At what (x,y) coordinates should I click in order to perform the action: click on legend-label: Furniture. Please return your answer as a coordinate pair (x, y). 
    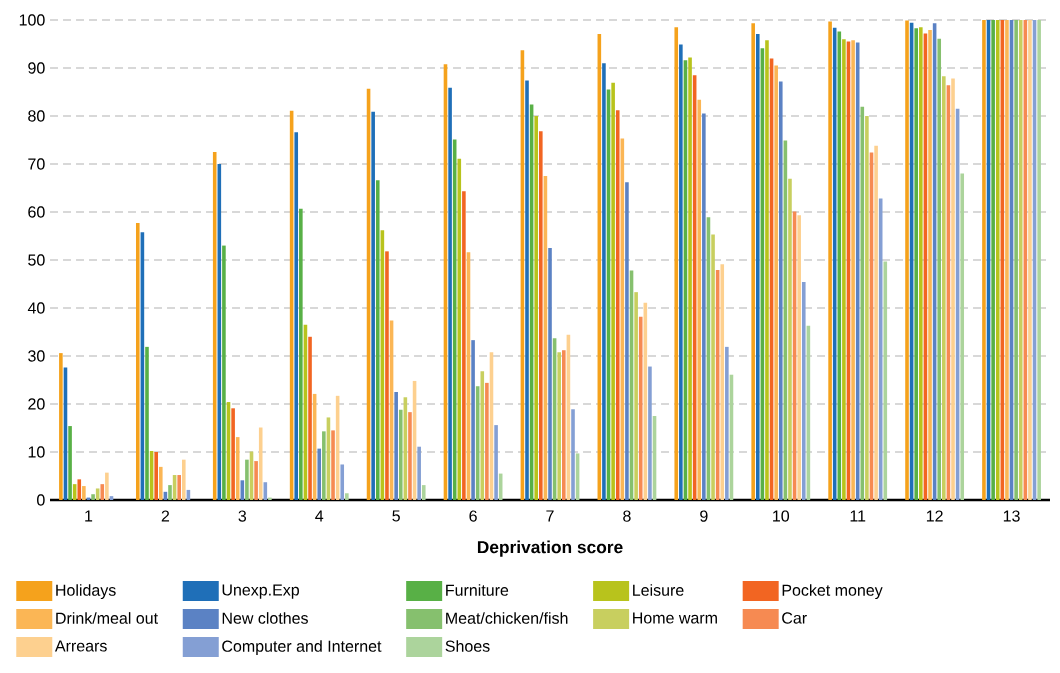
    Looking at the image, I should click on (477, 590).